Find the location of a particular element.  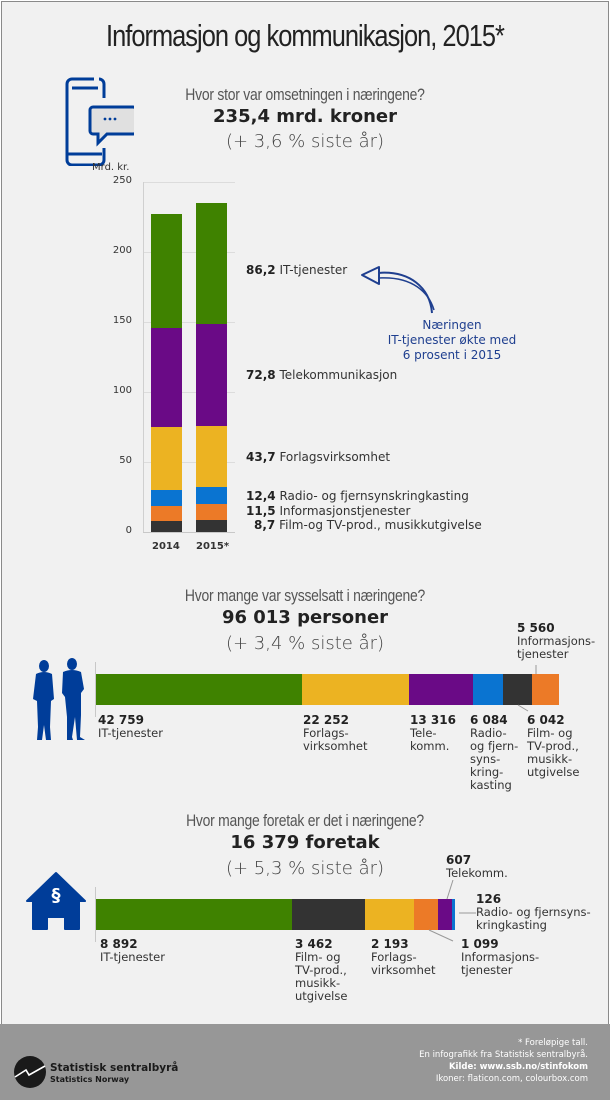

enterprises-bar is located at coordinates (277, 914).